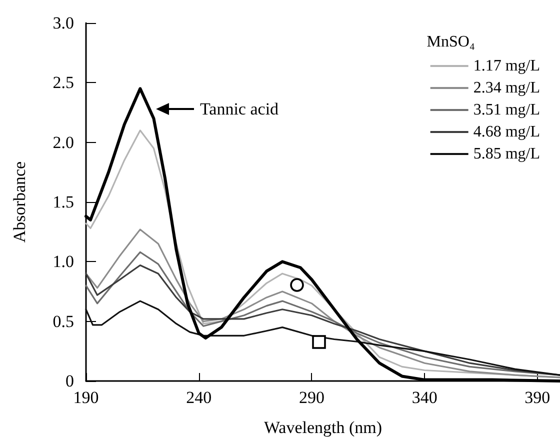 The height and width of the screenshot is (441, 560). Describe the element at coordinates (63, 262) in the screenshot. I see `y-tick-label: 1.0` at that location.